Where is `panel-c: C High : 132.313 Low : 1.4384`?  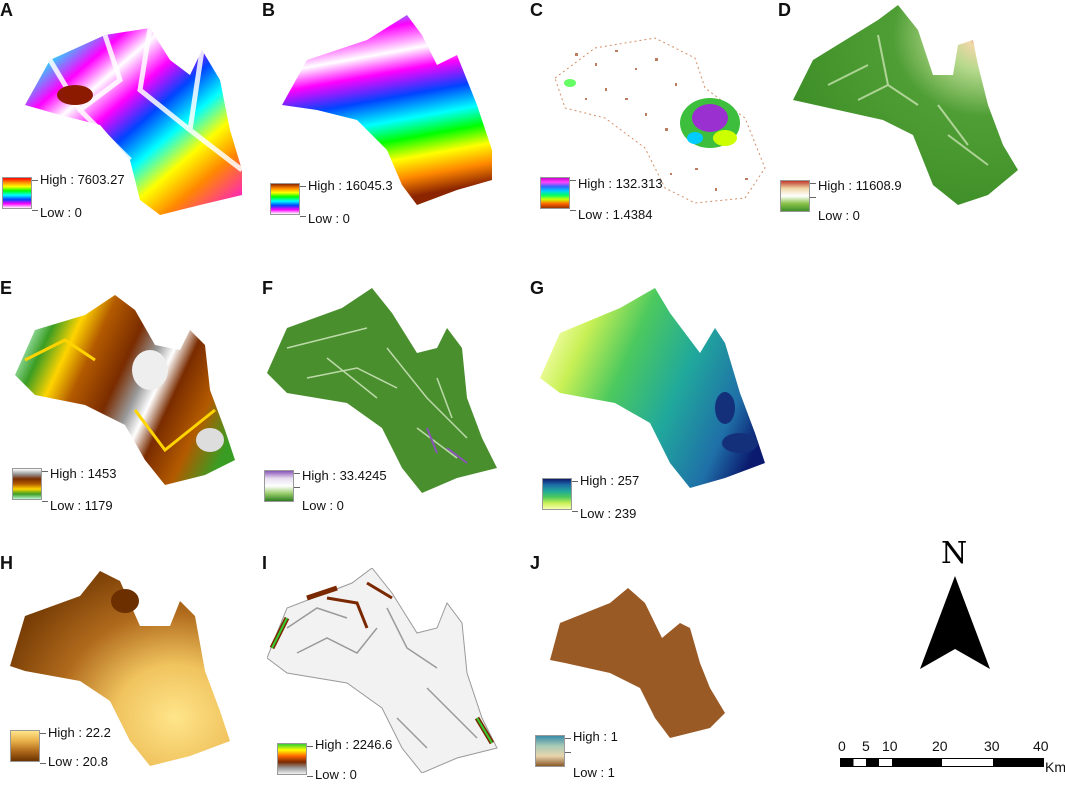 panel-c: C High : 132.313 Low : 1.4384 is located at coordinates (660, 125).